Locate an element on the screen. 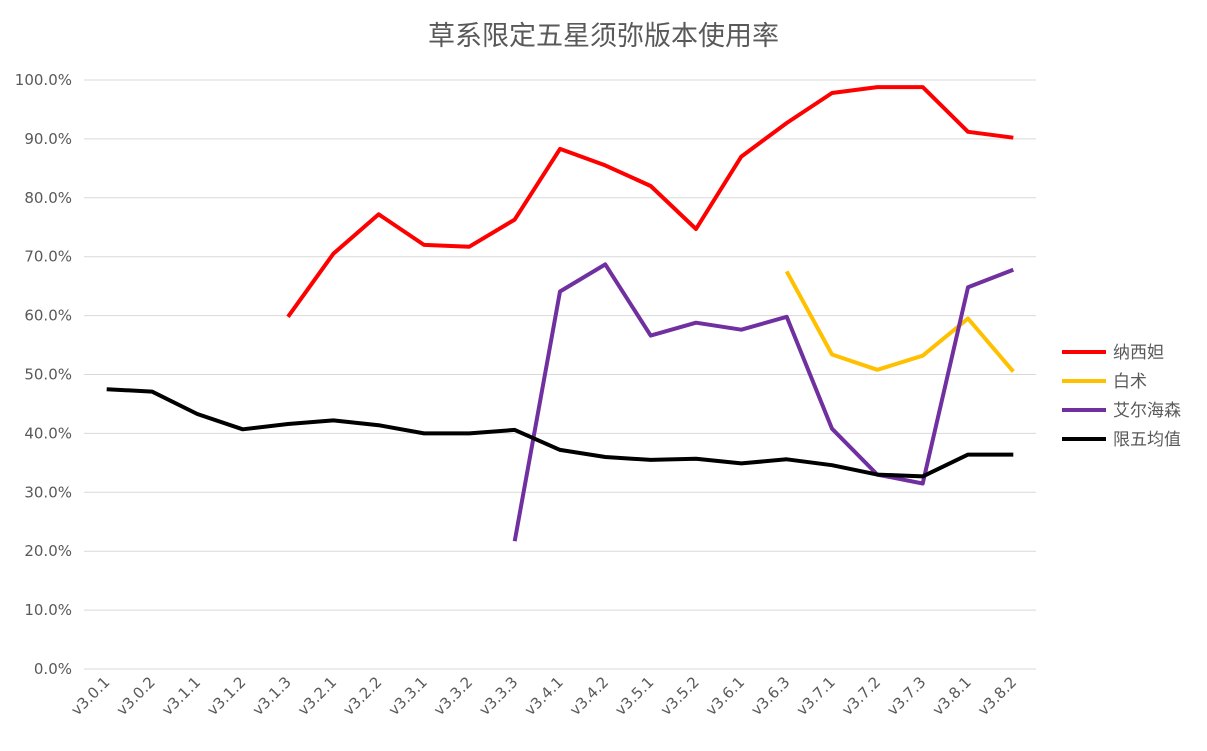  x-tick-label: v3.4.1 is located at coordinates (544, 696).